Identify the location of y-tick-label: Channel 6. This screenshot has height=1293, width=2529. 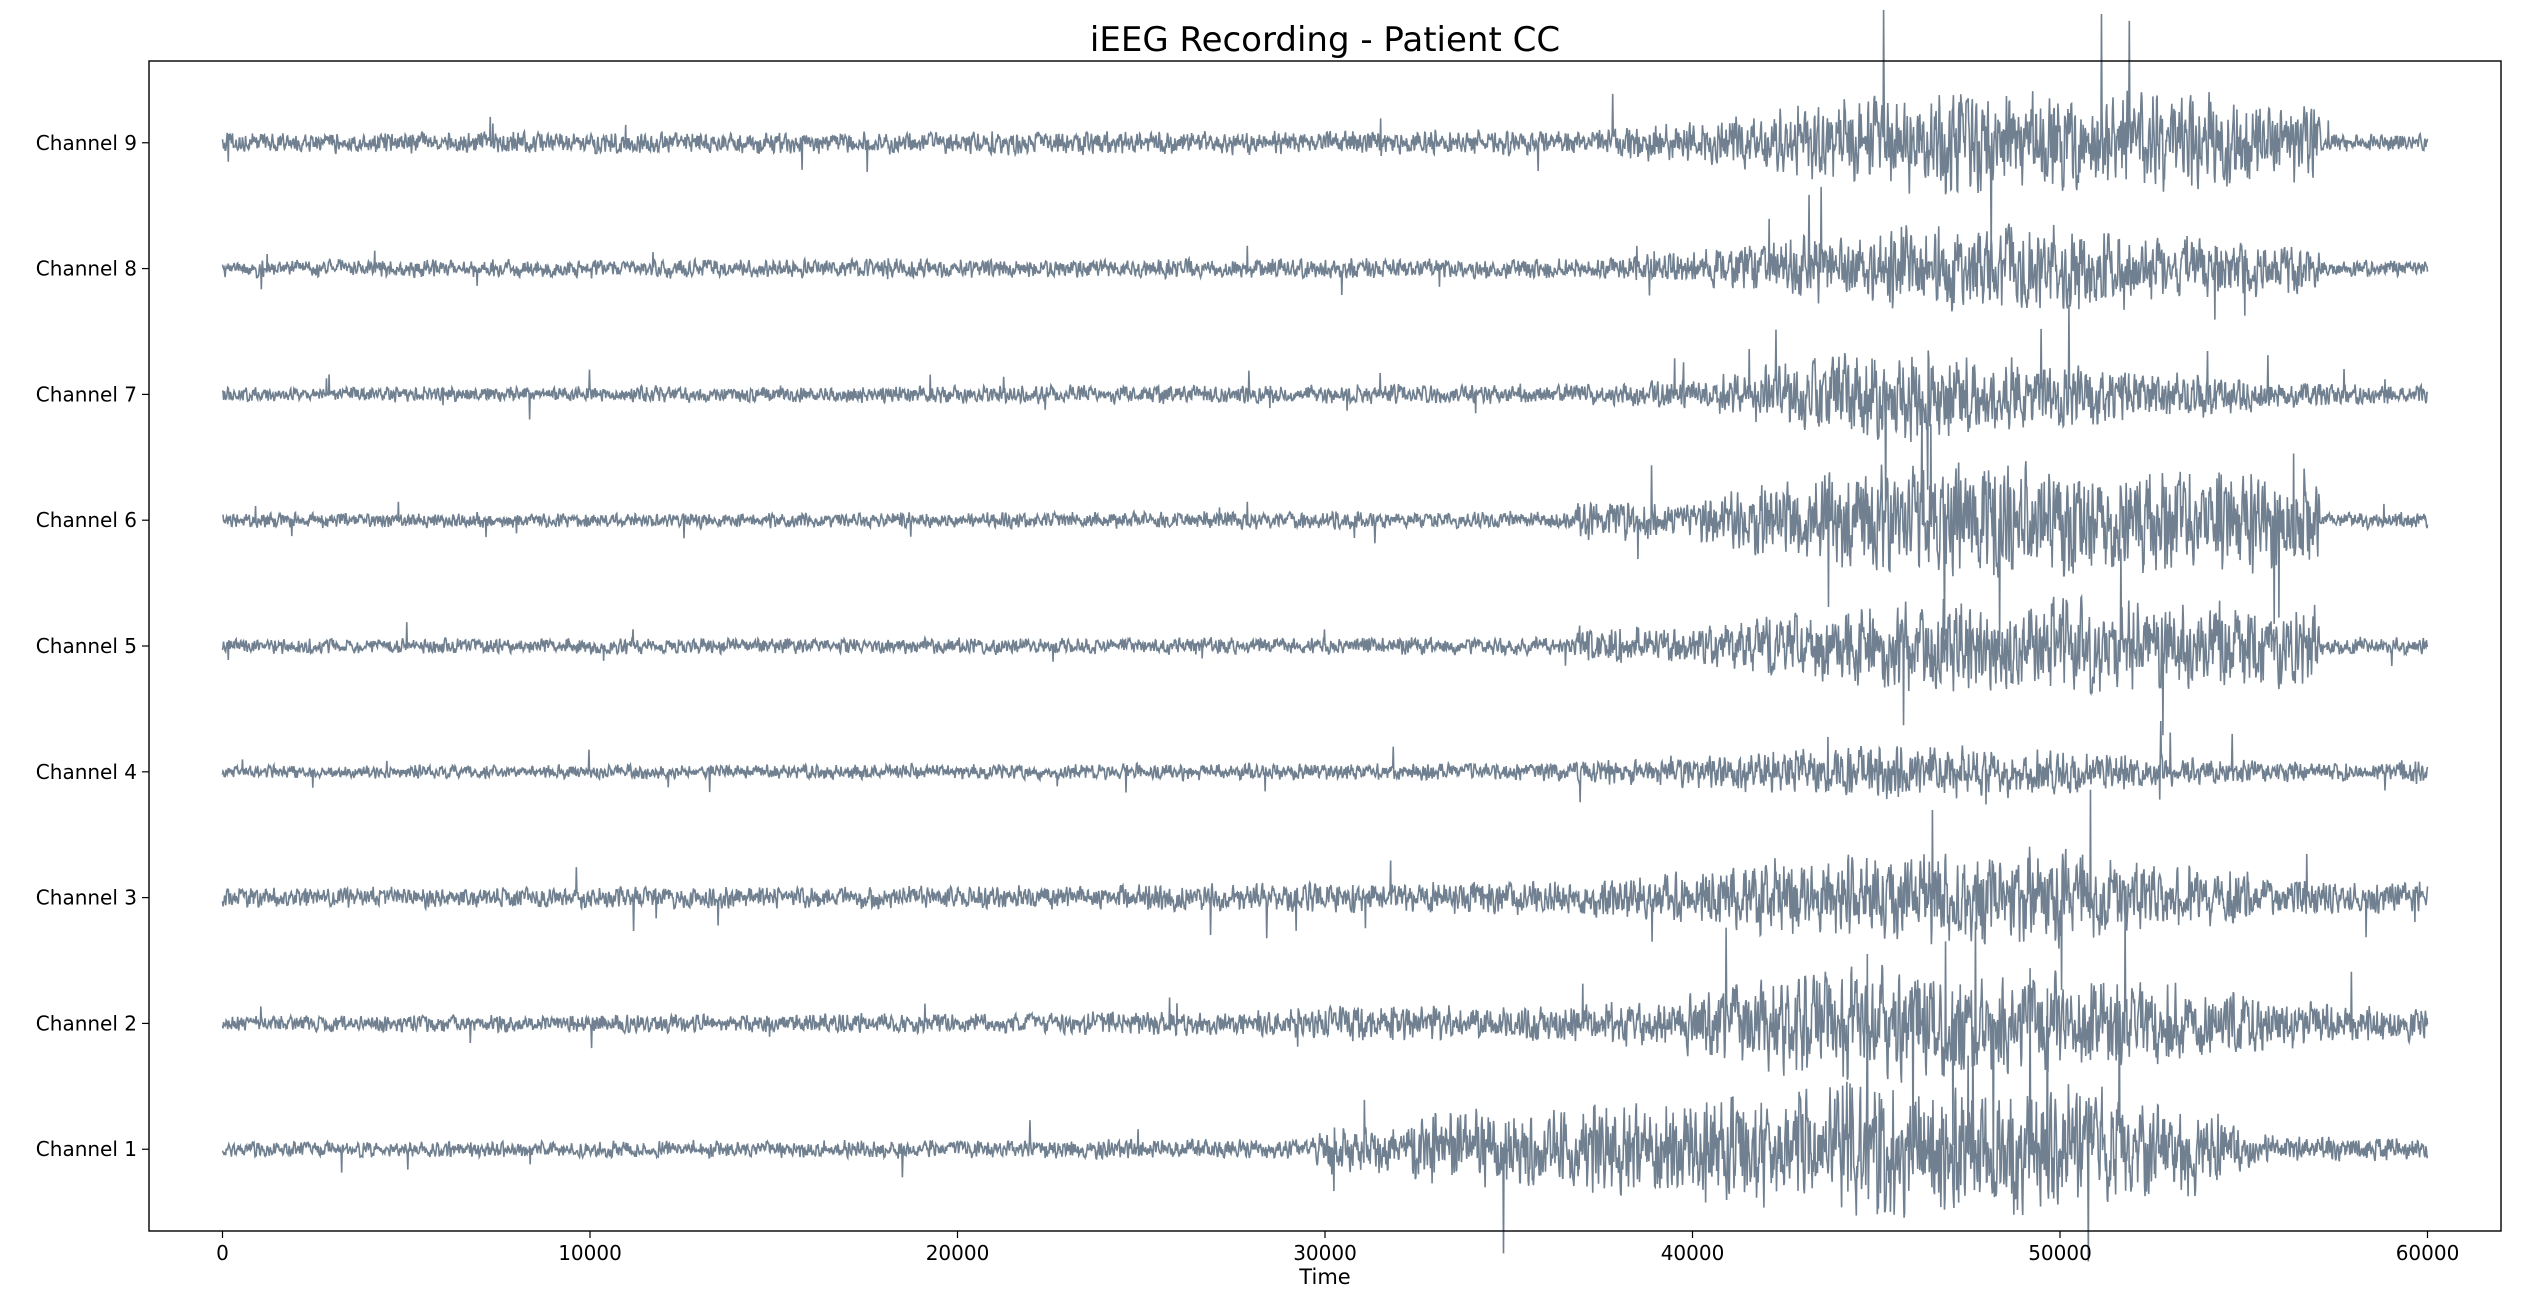
(86, 520).